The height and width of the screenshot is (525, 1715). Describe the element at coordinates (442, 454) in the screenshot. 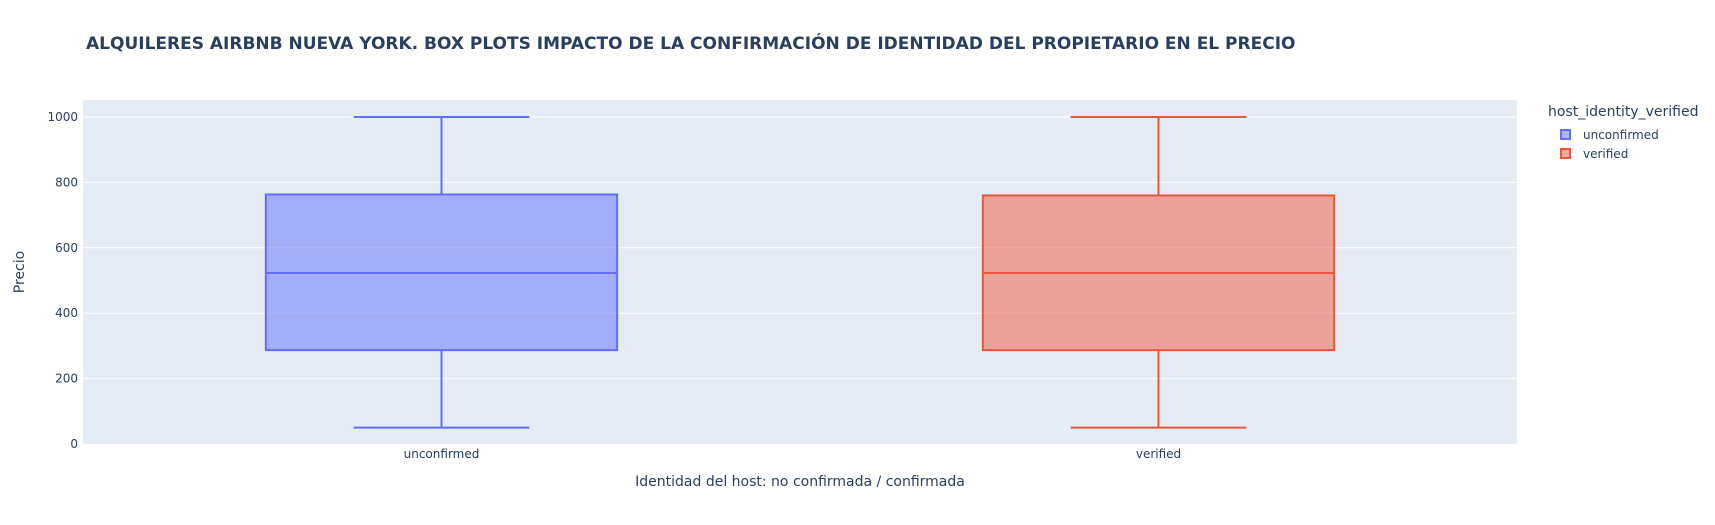

I see `x-tick-label-unconfirmed: unconfirmed` at that location.